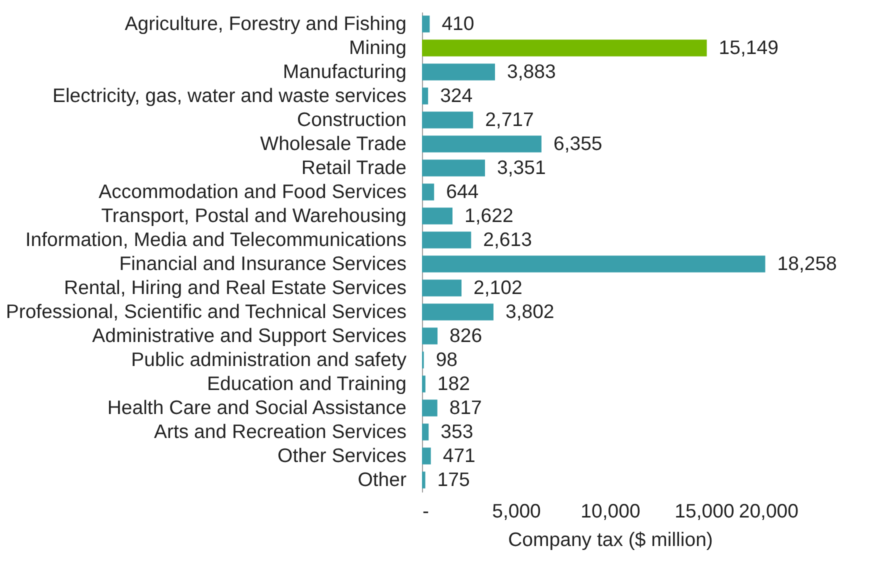  What do you see at coordinates (453, 384) in the screenshot?
I see `data-label: 182` at bounding box center [453, 384].